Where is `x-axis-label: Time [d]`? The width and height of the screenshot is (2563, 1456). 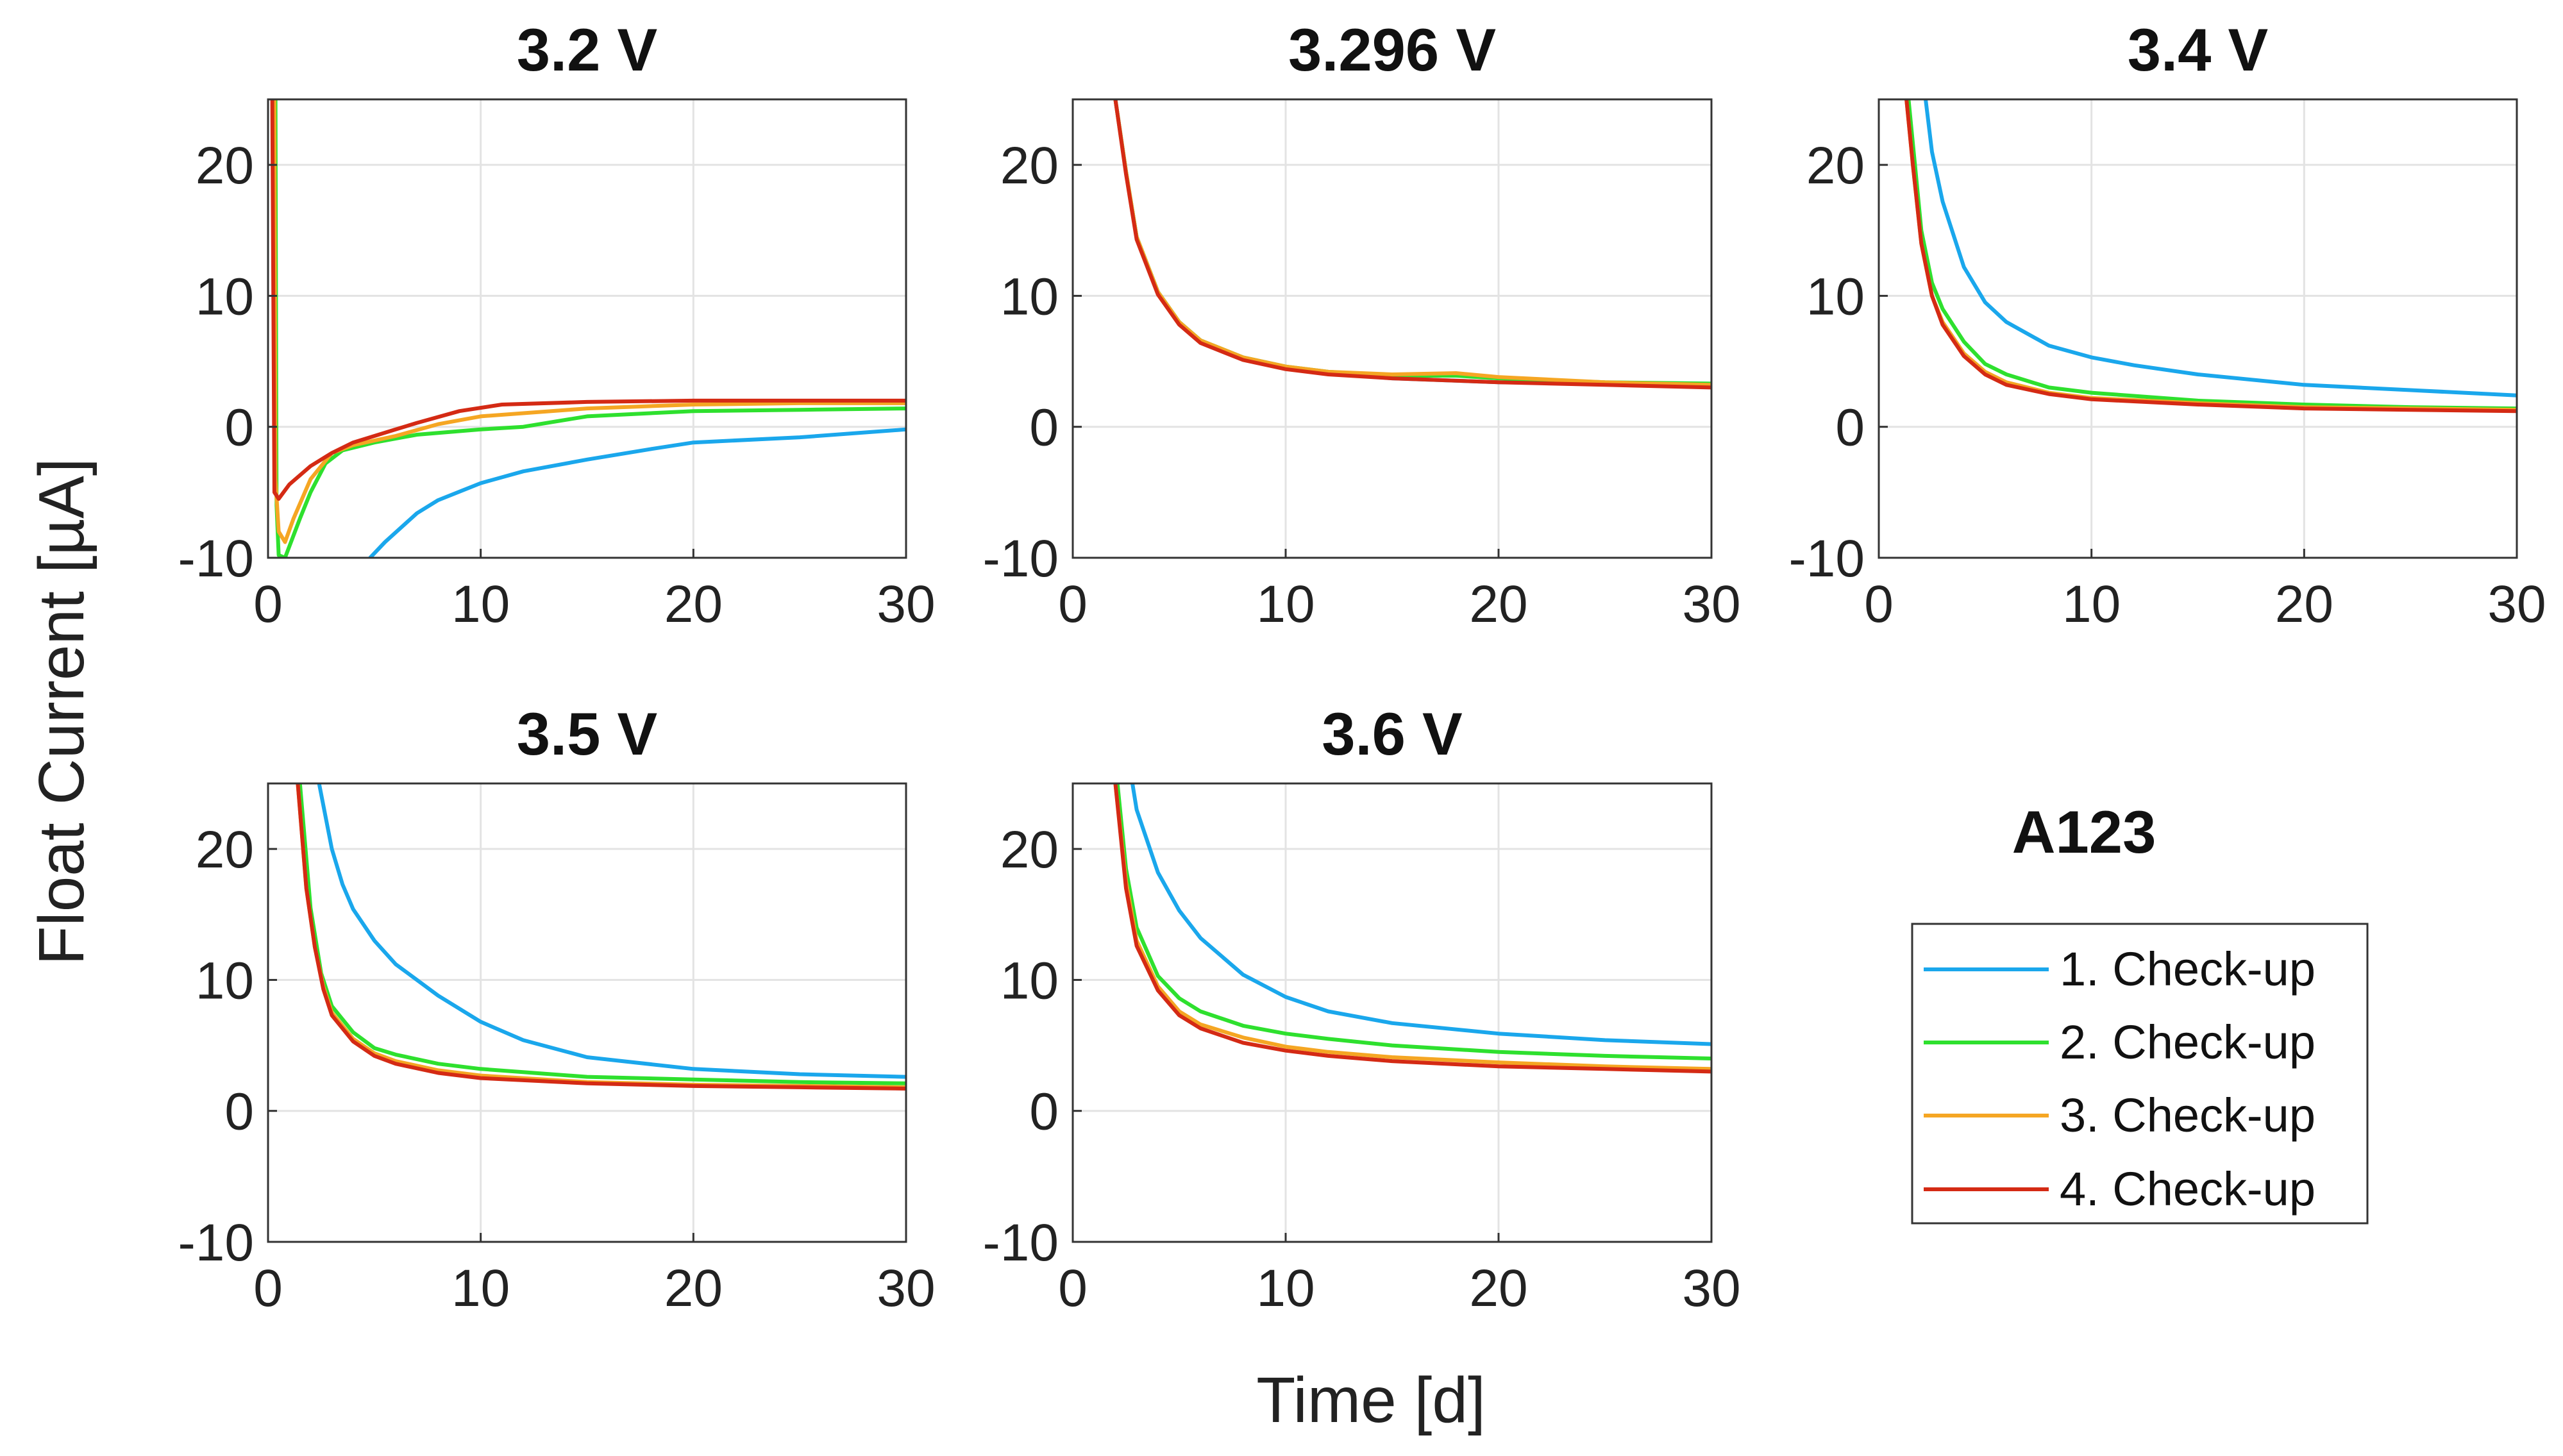
x-axis-label: Time [d] is located at coordinates (1370, 1400).